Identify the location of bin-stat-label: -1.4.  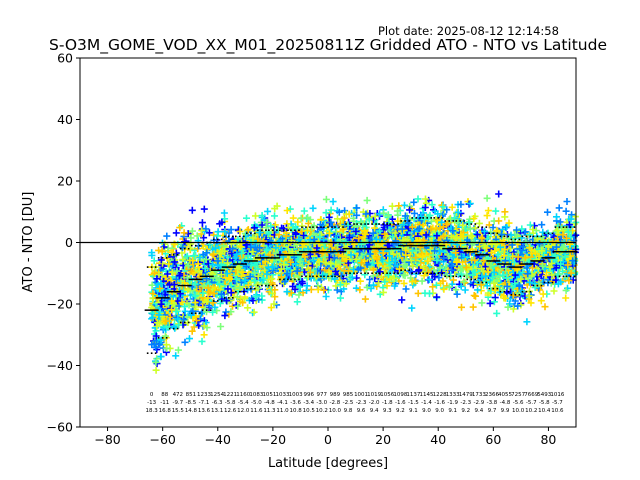
(426, 403).